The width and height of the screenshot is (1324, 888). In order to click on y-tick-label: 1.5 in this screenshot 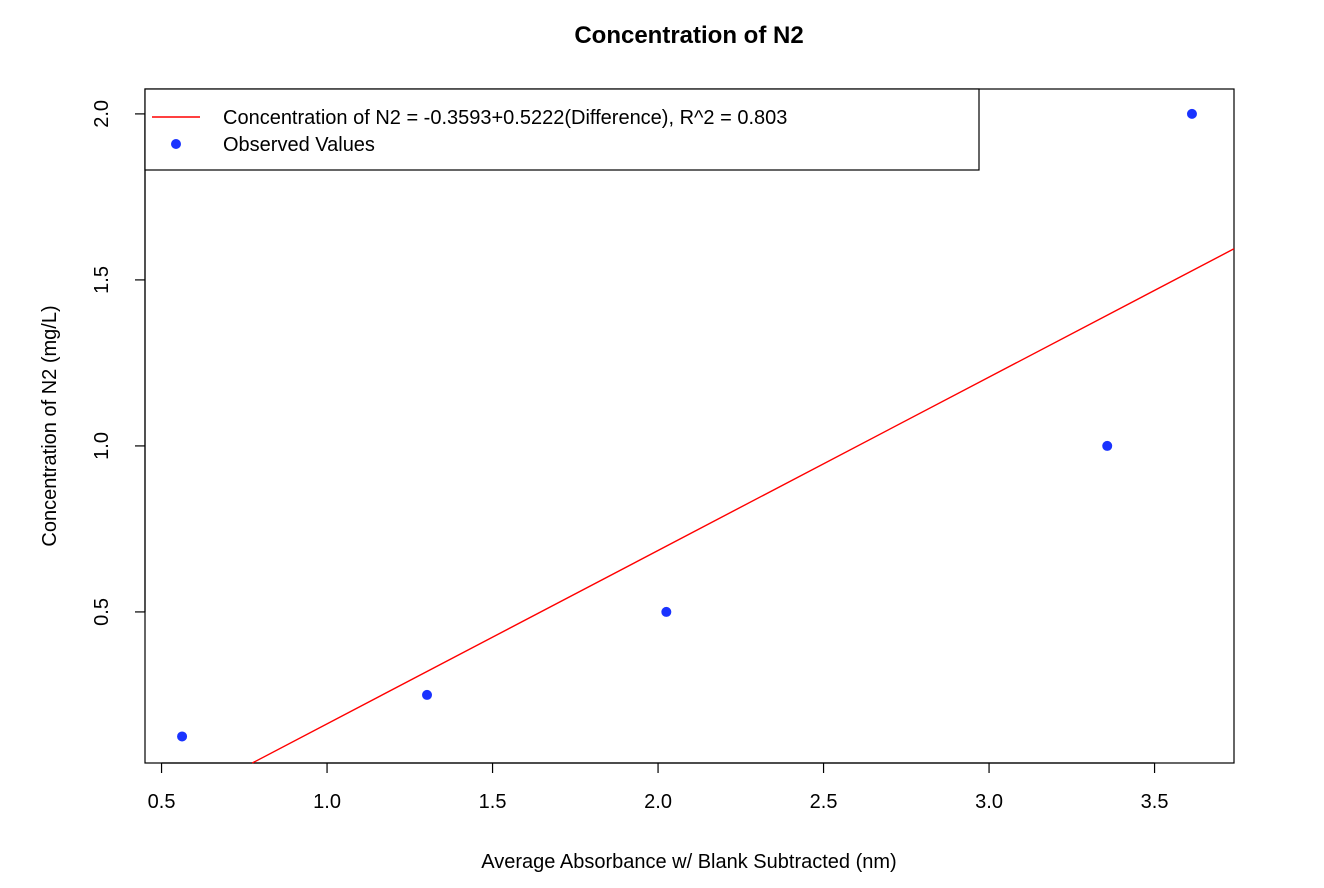, I will do `click(102, 280)`.